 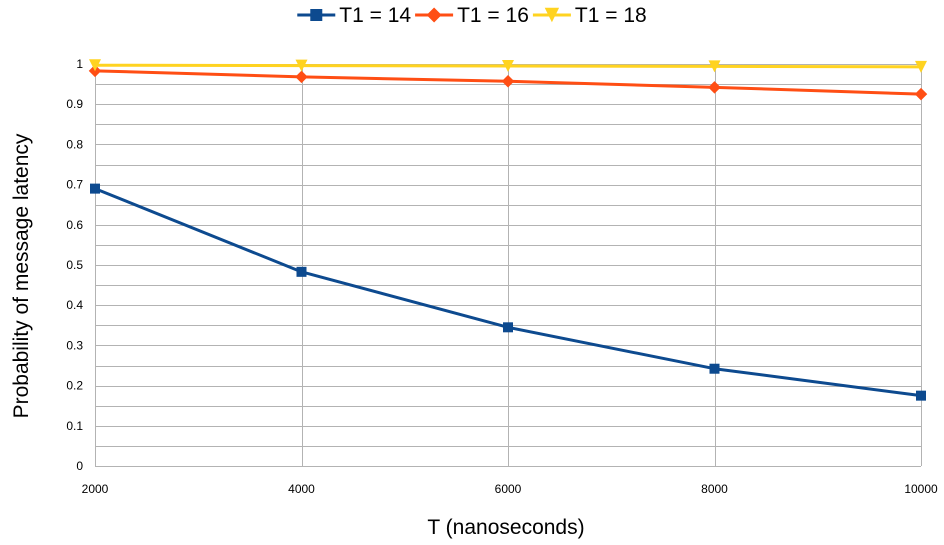 I want to click on y-tick-label: 0.5, so click(x=74, y=265).